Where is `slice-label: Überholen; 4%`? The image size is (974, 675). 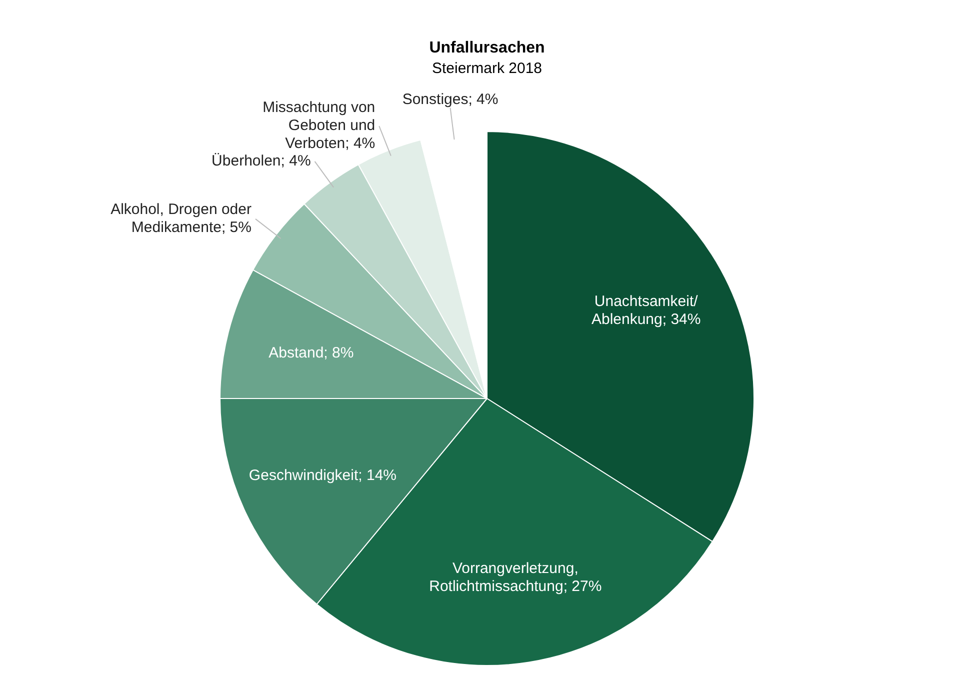 slice-label: Überholen; 4% is located at coordinates (261, 161).